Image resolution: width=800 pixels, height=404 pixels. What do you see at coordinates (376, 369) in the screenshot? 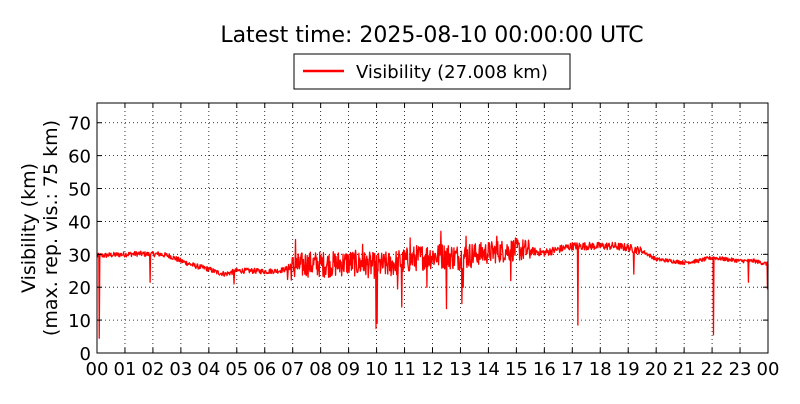
I see `x-tick-label: 10` at bounding box center [376, 369].